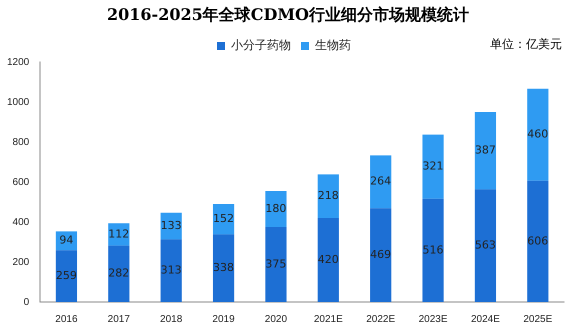 This screenshot has width=576, height=331. Describe the element at coordinates (18, 62) in the screenshot. I see `y-tick-label: 1200` at that location.